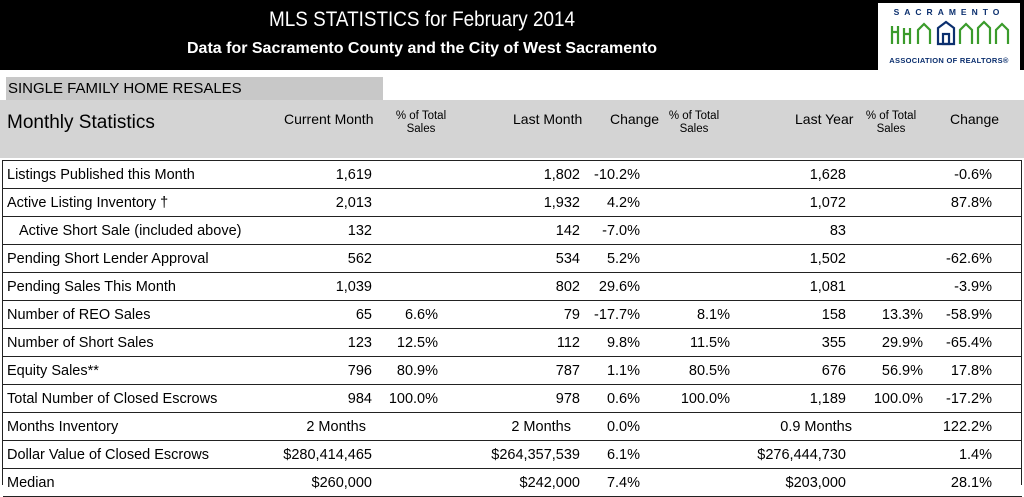 This screenshot has width=1024, height=497. What do you see at coordinates (515, 426) in the screenshot?
I see `last-month-value: 2 Months` at bounding box center [515, 426].